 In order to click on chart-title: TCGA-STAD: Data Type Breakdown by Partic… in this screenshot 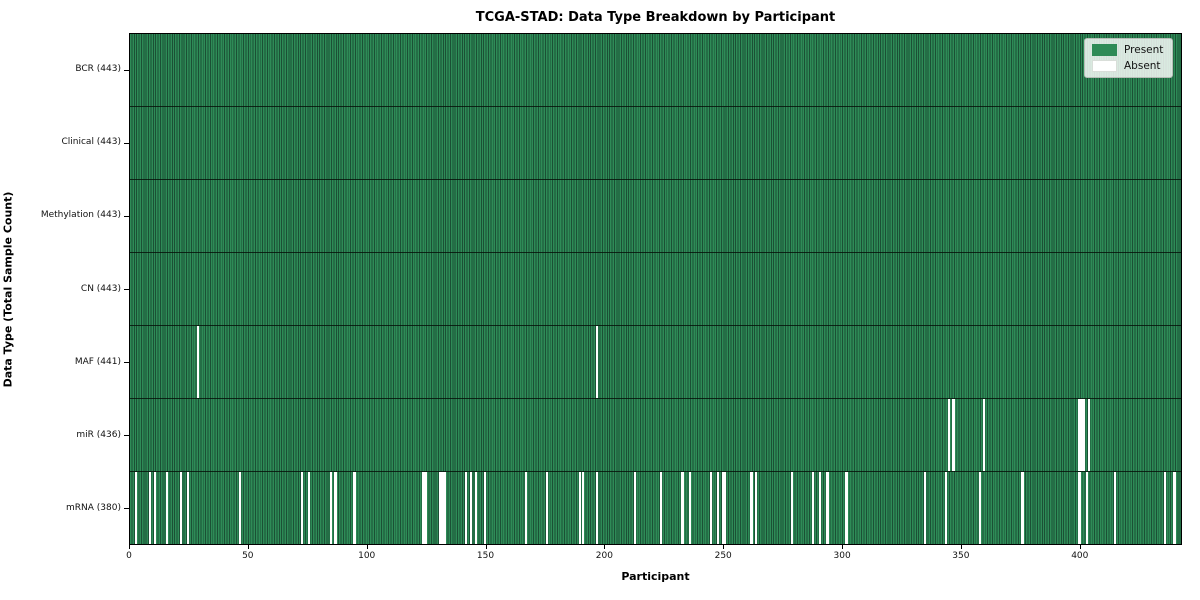, I will do `click(655, 17)`.